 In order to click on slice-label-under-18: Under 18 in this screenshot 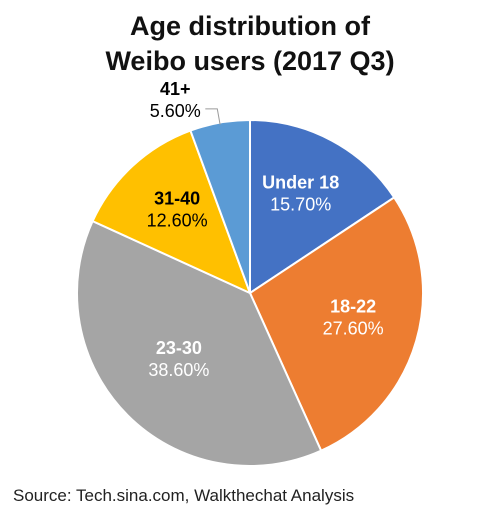, I will do `click(300, 183)`.